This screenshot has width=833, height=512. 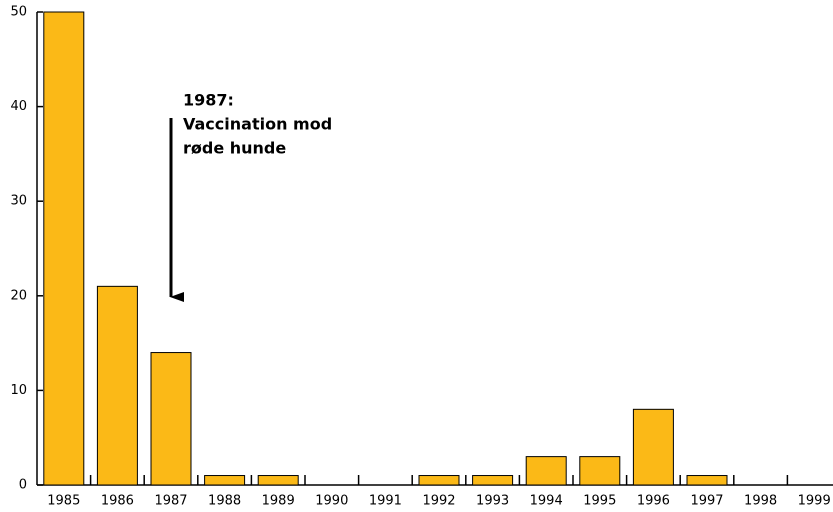 I want to click on annotation: 1987:, so click(x=208, y=100).